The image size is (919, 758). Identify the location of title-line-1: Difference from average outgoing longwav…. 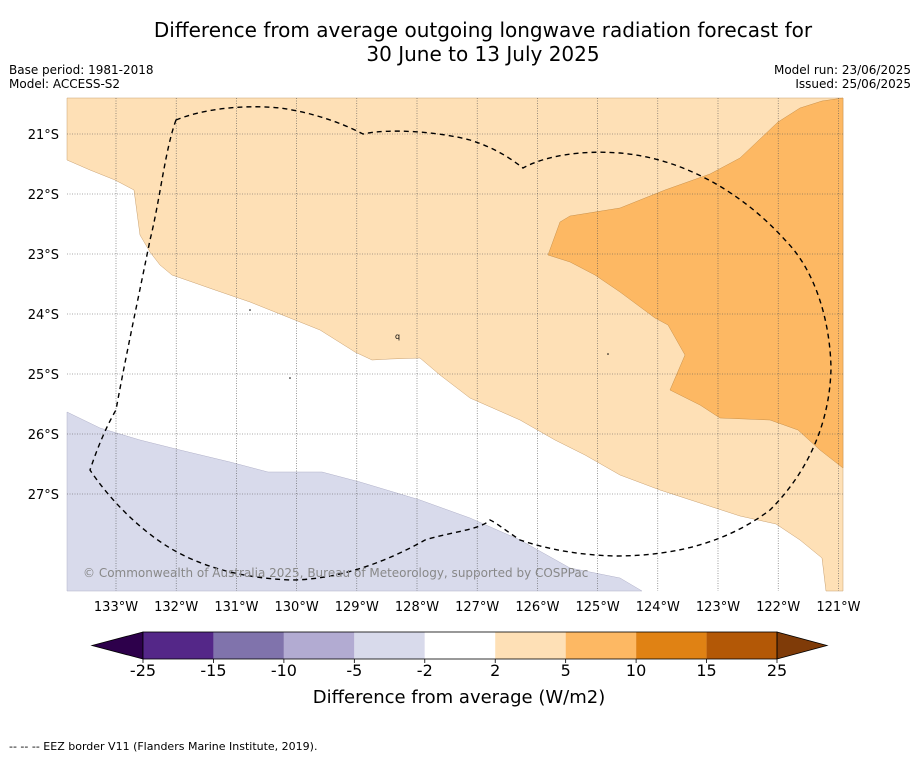
(483, 30).